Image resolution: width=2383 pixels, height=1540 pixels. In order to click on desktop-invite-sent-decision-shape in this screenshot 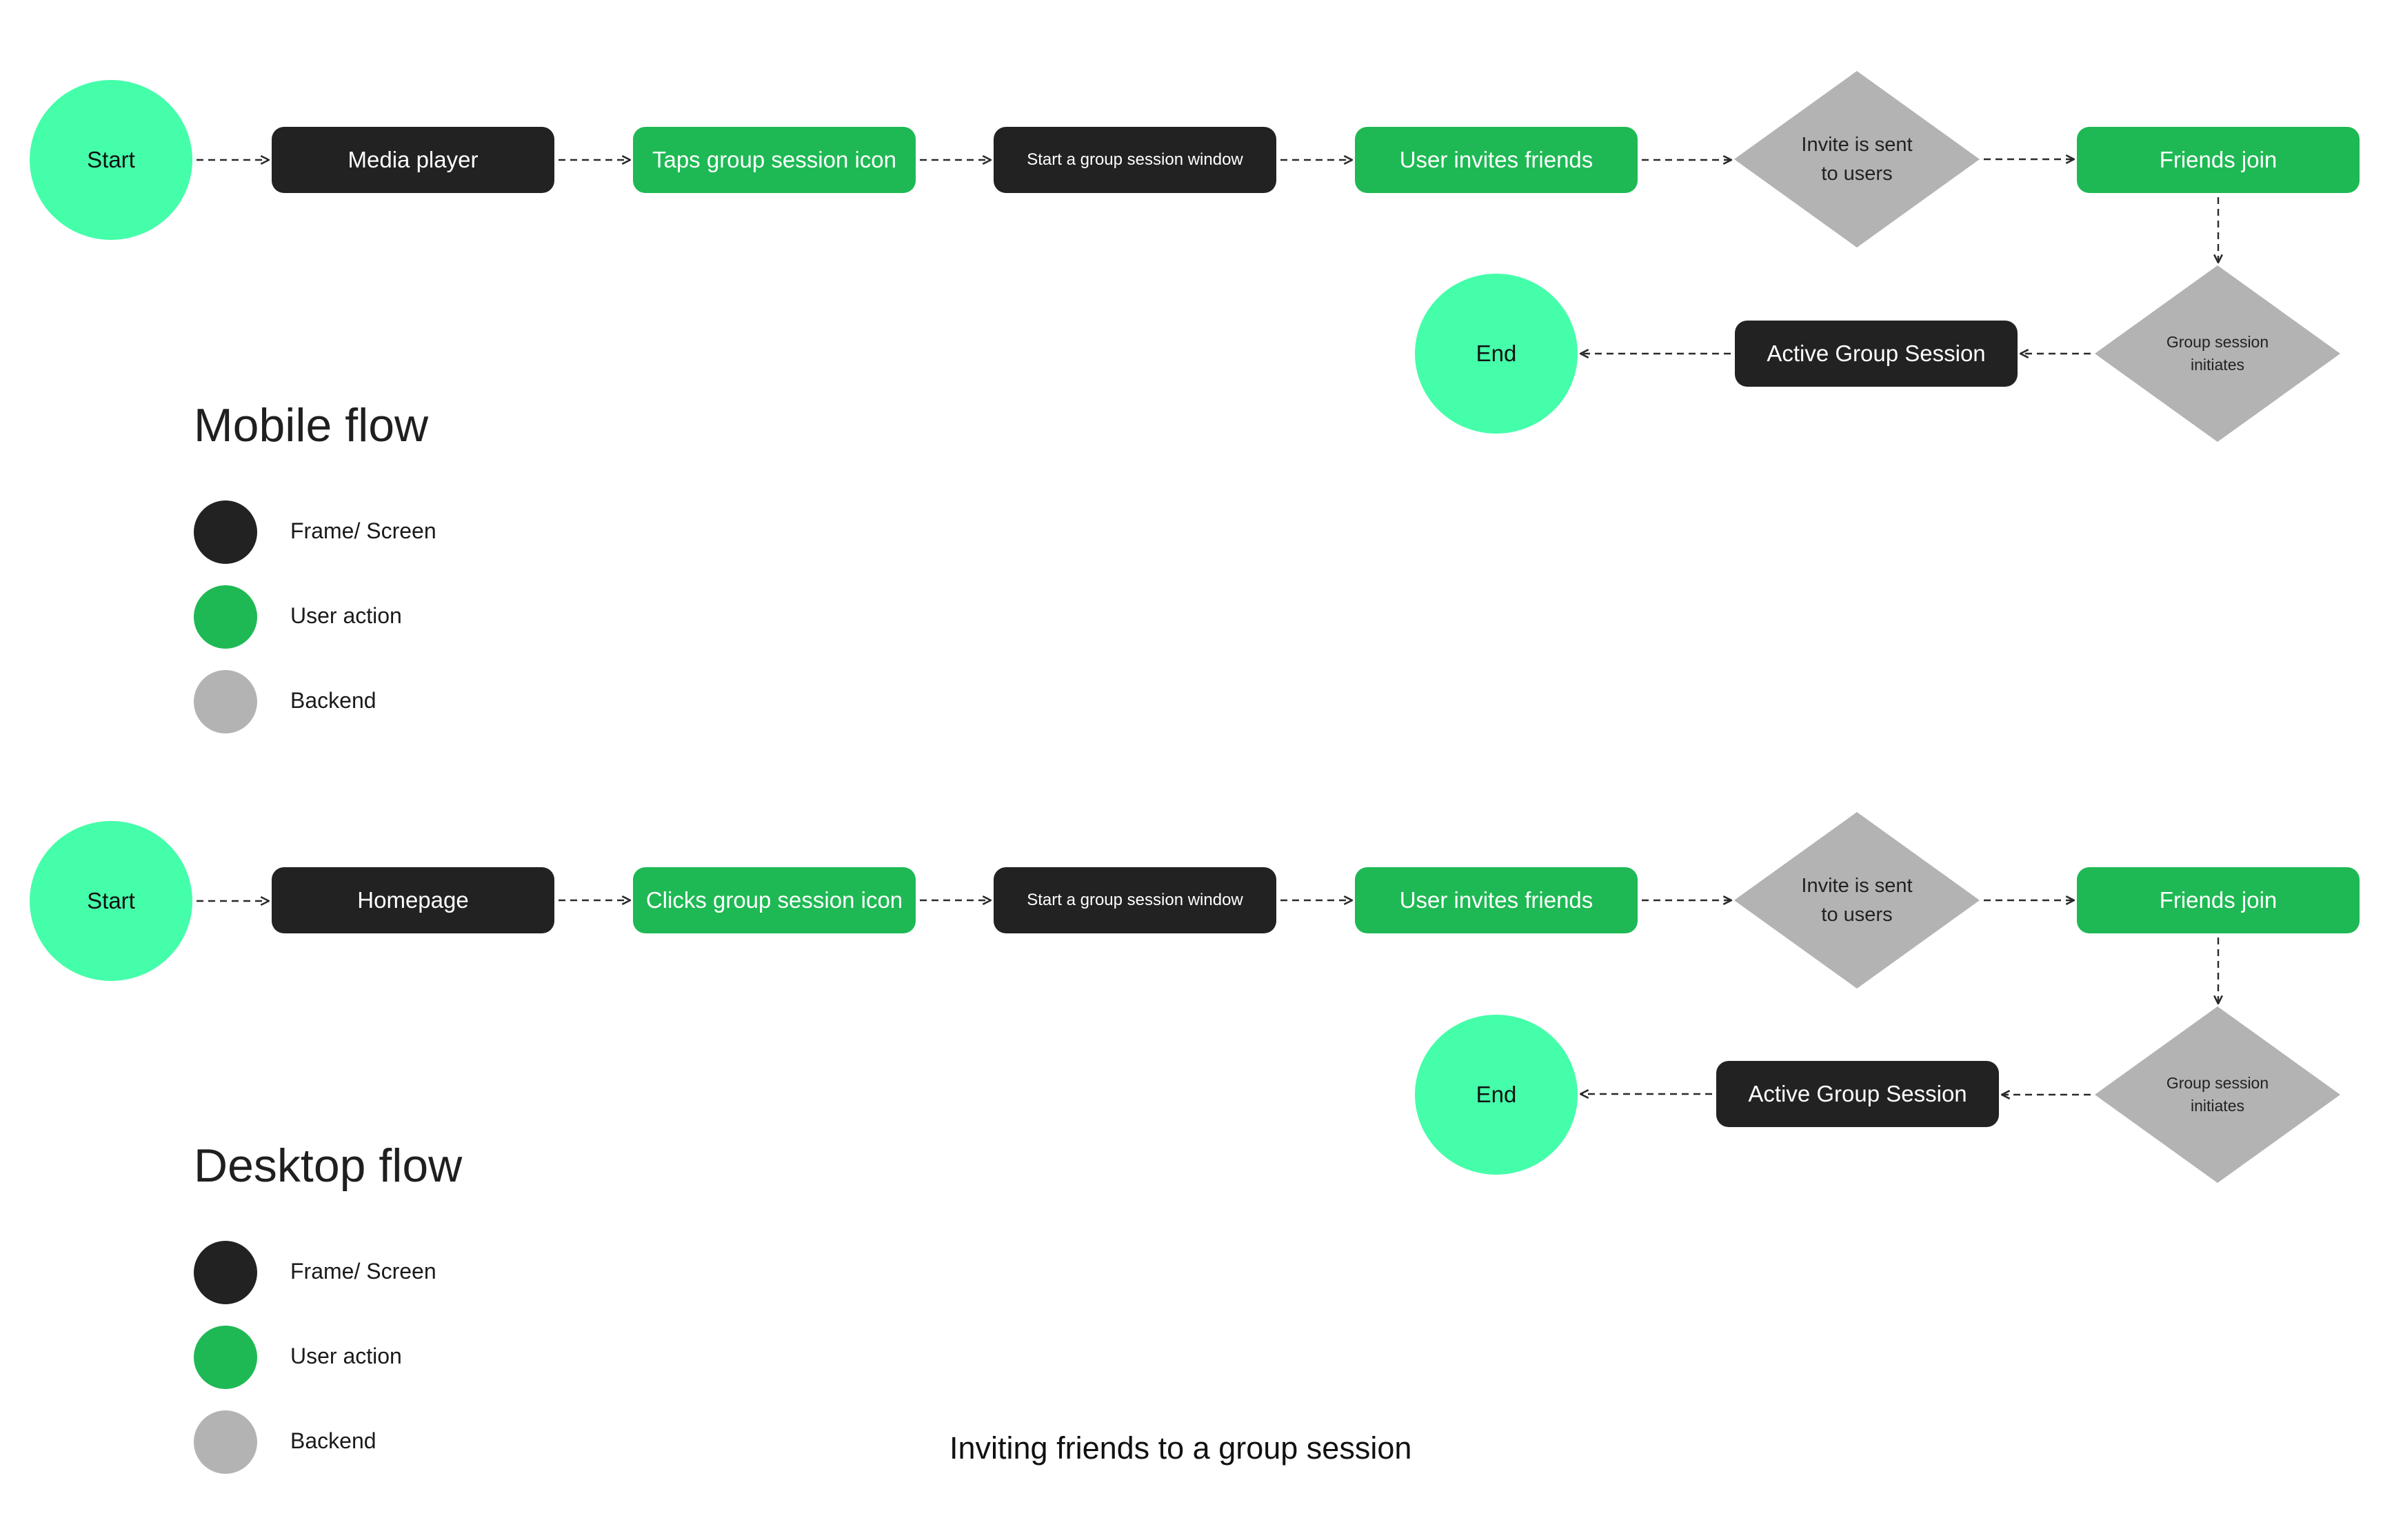, I will do `click(1857, 900)`.